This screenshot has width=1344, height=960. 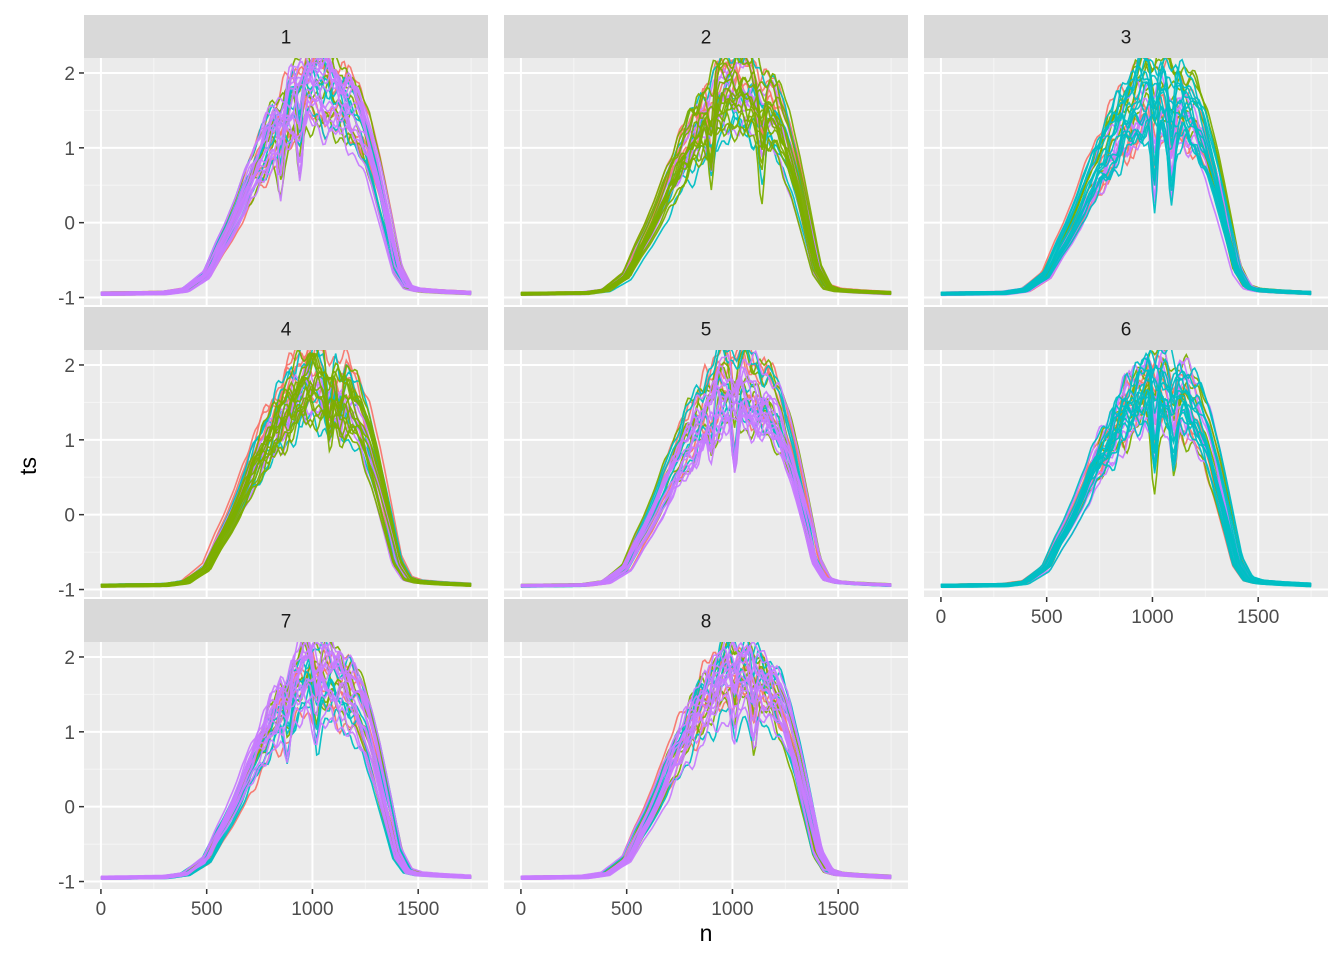 I want to click on facet-panel-2: 2, so click(x=706, y=160).